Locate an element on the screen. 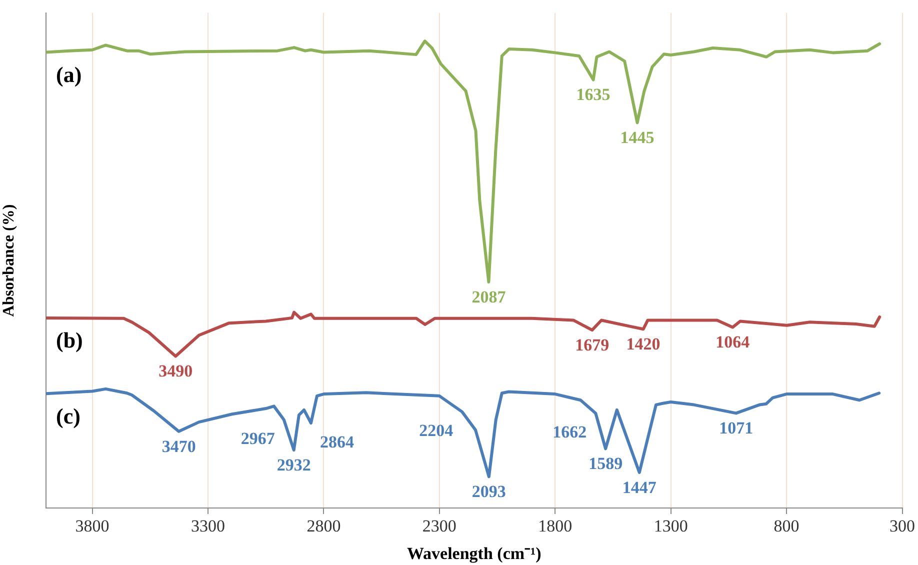 The image size is (918, 565). annotation: 1635 is located at coordinates (593, 94).